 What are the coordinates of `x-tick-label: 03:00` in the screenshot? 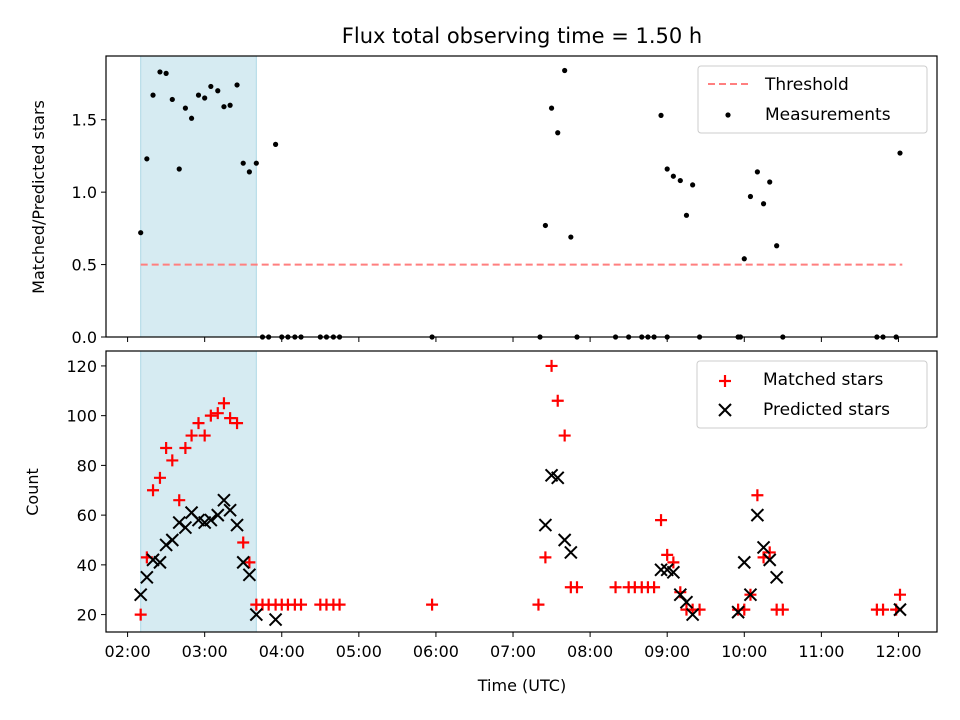 It's located at (205, 651).